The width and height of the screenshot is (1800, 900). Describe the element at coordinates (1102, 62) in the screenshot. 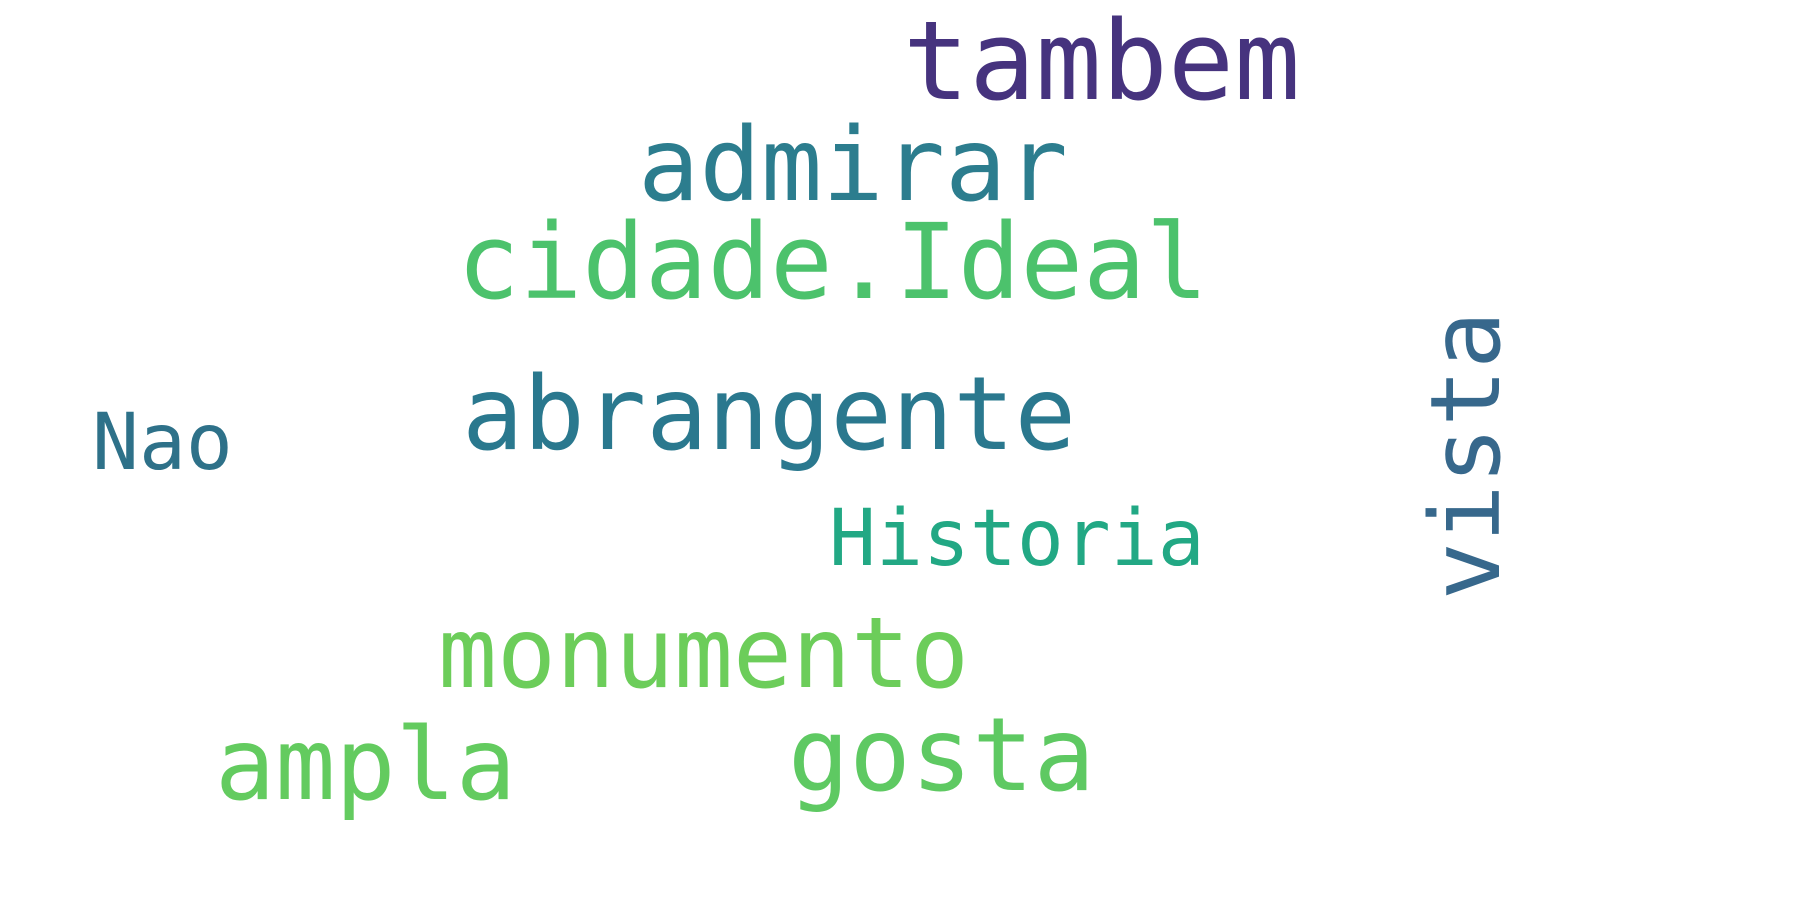

I see `word-tambem: tambem` at that location.